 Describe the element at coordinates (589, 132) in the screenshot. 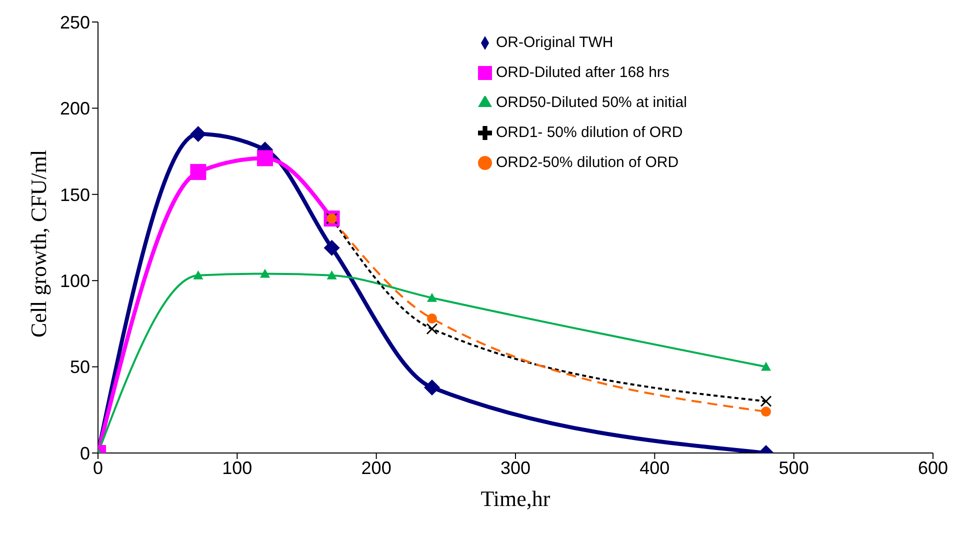

I see `legend-label: ORD1- 50% dilution of ORD` at that location.